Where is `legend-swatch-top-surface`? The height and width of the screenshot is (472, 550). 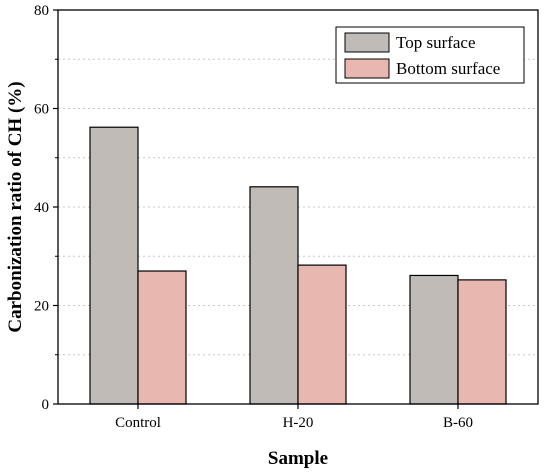
legend-swatch-top-surface is located at coordinates (367, 42).